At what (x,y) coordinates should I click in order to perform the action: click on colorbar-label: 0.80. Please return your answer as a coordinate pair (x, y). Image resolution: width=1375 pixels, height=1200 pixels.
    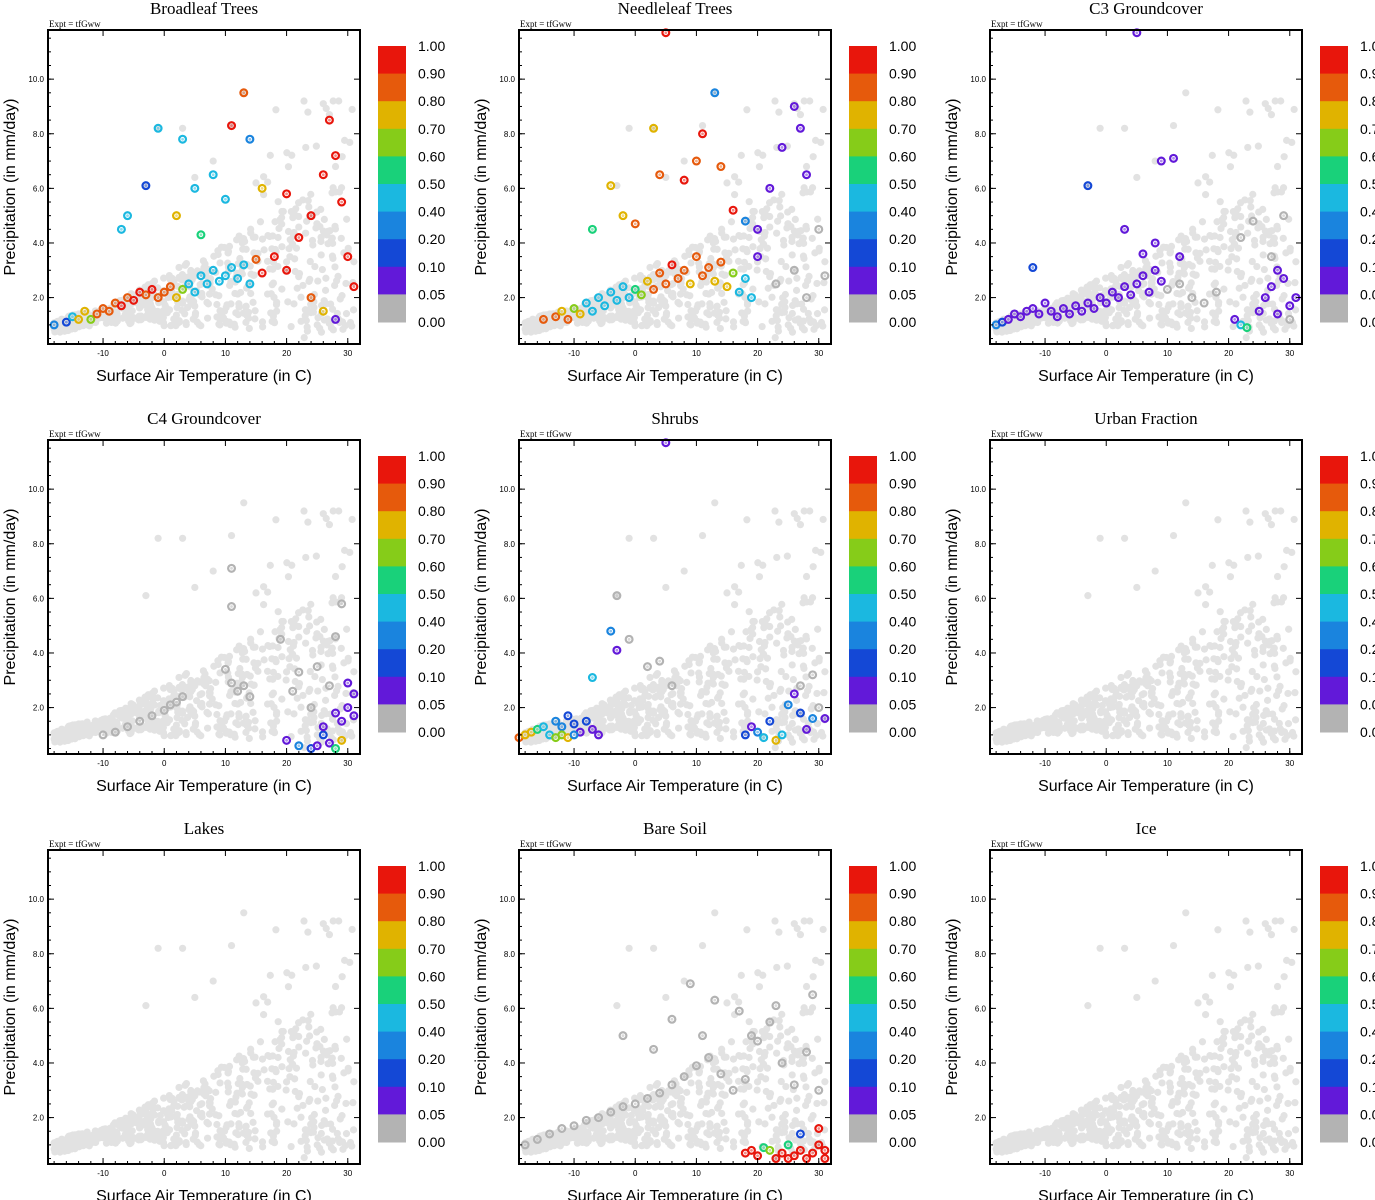
    Looking at the image, I should click on (1367, 511).